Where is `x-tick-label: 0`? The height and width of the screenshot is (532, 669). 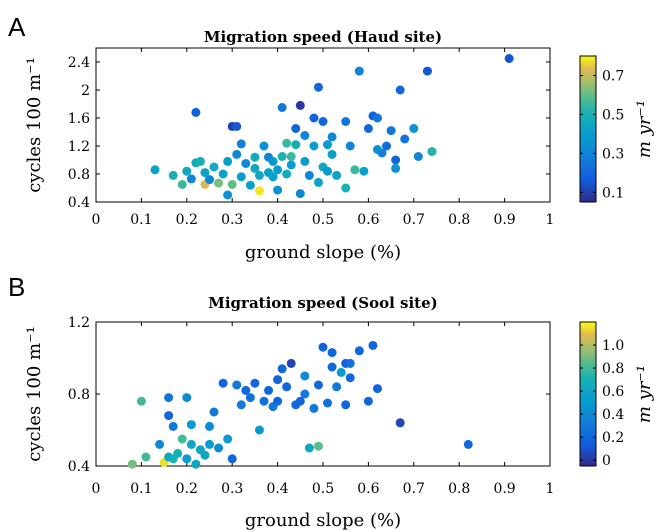
x-tick-label: 0 is located at coordinates (96, 489).